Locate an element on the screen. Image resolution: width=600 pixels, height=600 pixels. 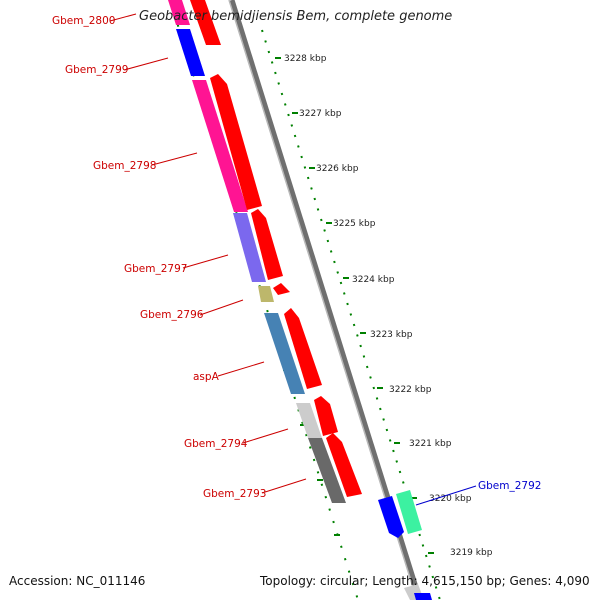
cds-arrow-aspa is located at coordinates (303, 348).